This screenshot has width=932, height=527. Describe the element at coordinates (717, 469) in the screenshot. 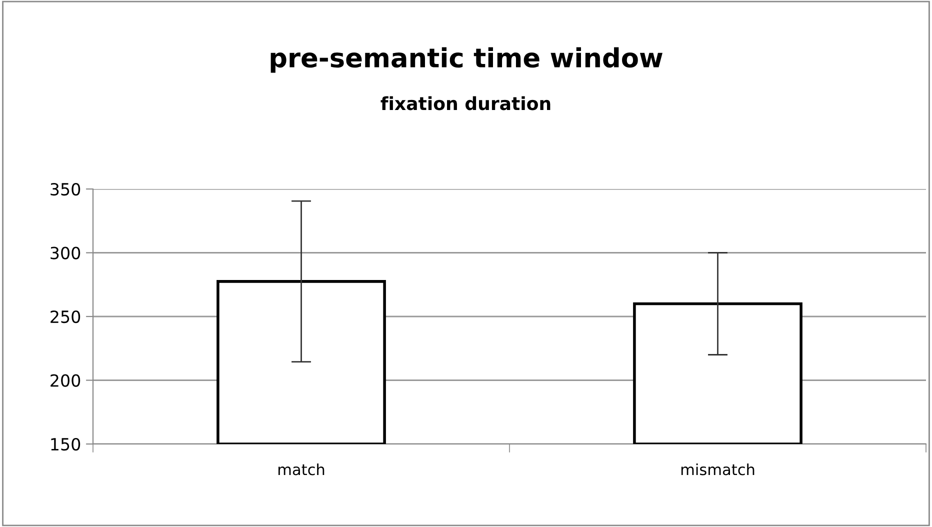

I see `x-tick-label: mismatch` at that location.